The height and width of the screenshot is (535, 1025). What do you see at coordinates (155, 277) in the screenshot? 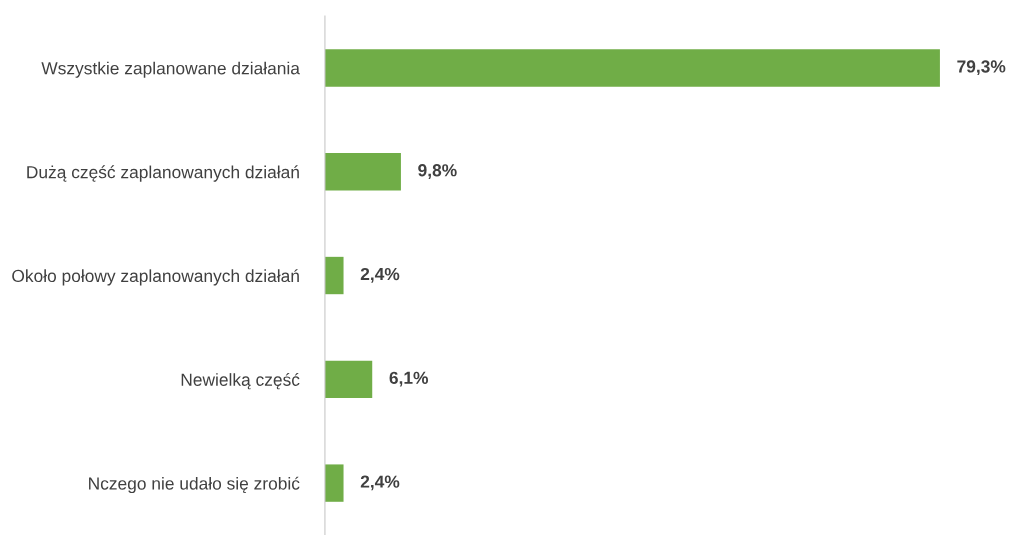
I see `y-tick-label: Około połowy zaplanowanych działań` at bounding box center [155, 277].